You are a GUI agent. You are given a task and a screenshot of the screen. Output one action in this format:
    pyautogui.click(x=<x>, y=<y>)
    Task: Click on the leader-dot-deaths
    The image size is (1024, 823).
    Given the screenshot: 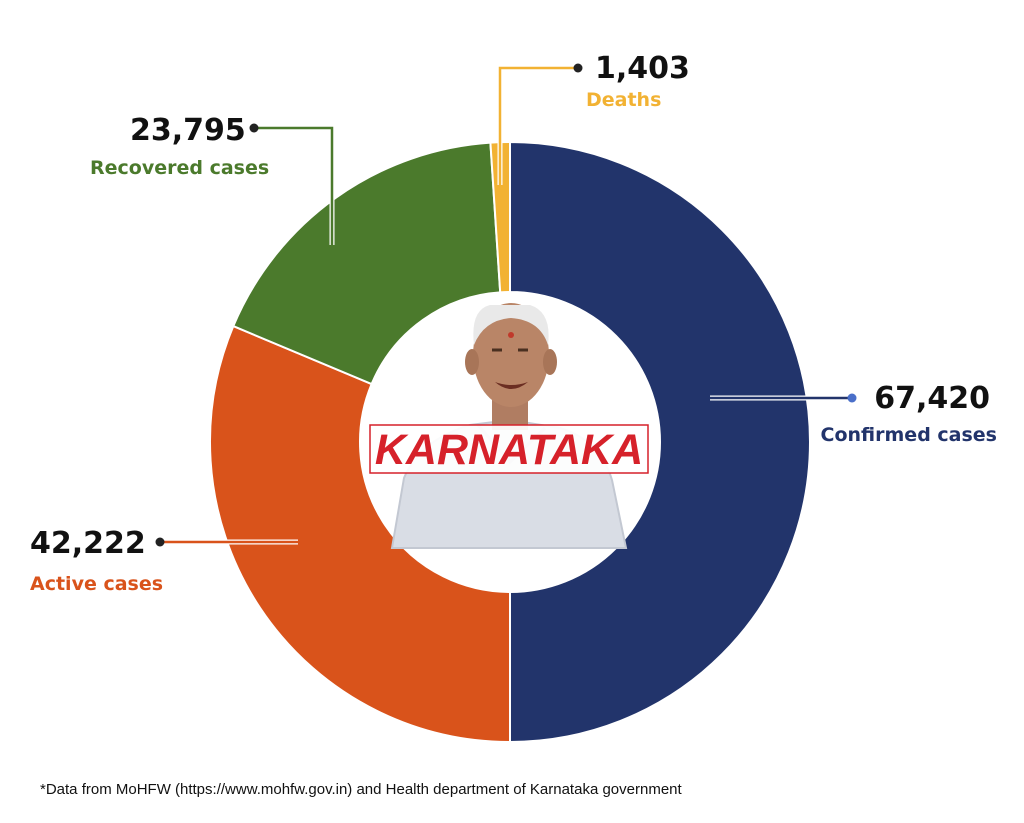 What is the action you would take?
    pyautogui.click(x=578, y=68)
    